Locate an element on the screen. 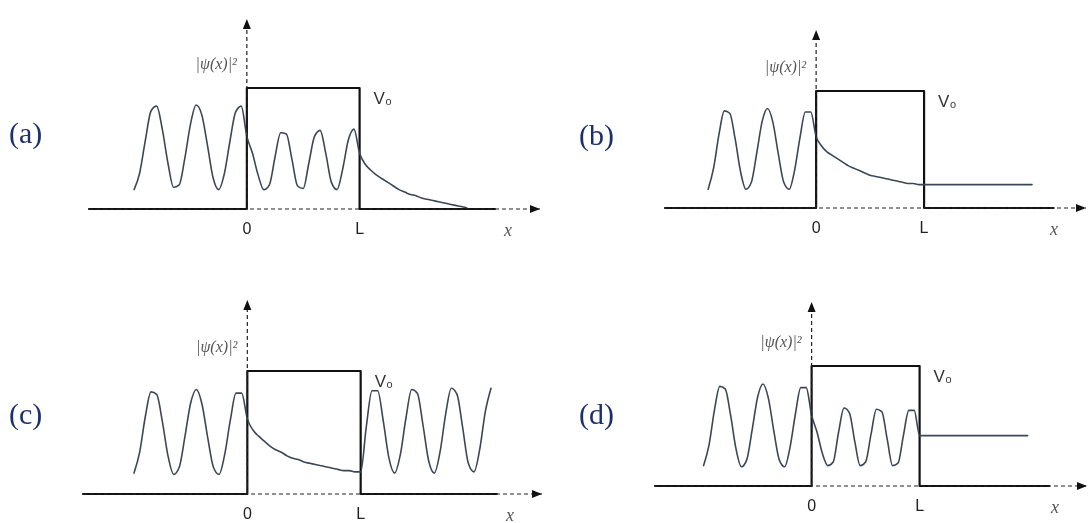 The width and height of the screenshot is (1092, 523). text: (c) is located at coordinates (26, 413).